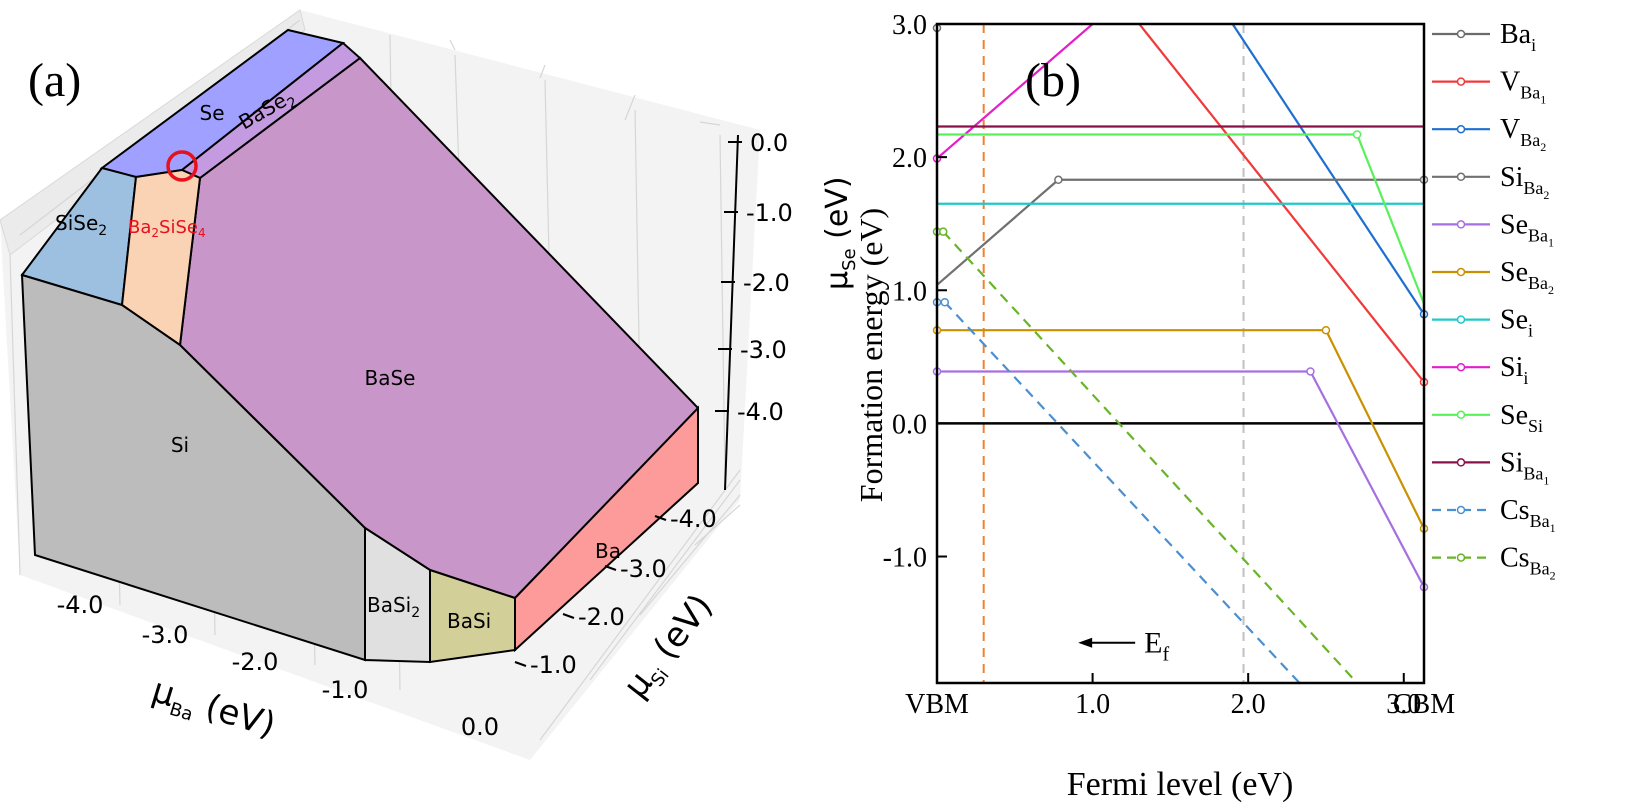 Image resolution: width=1651 pixels, height=803 pixels. What do you see at coordinates (1122, 492) in the screenshot?
I see `series-line-Cs-Ba1` at bounding box center [1122, 492].